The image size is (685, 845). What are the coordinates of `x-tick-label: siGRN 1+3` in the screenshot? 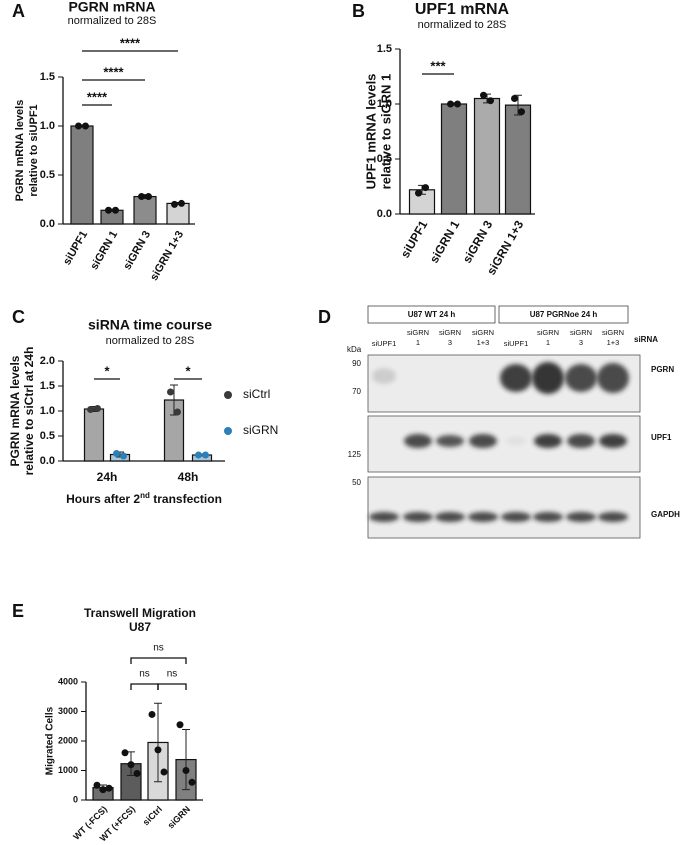 It's located at (167, 256).